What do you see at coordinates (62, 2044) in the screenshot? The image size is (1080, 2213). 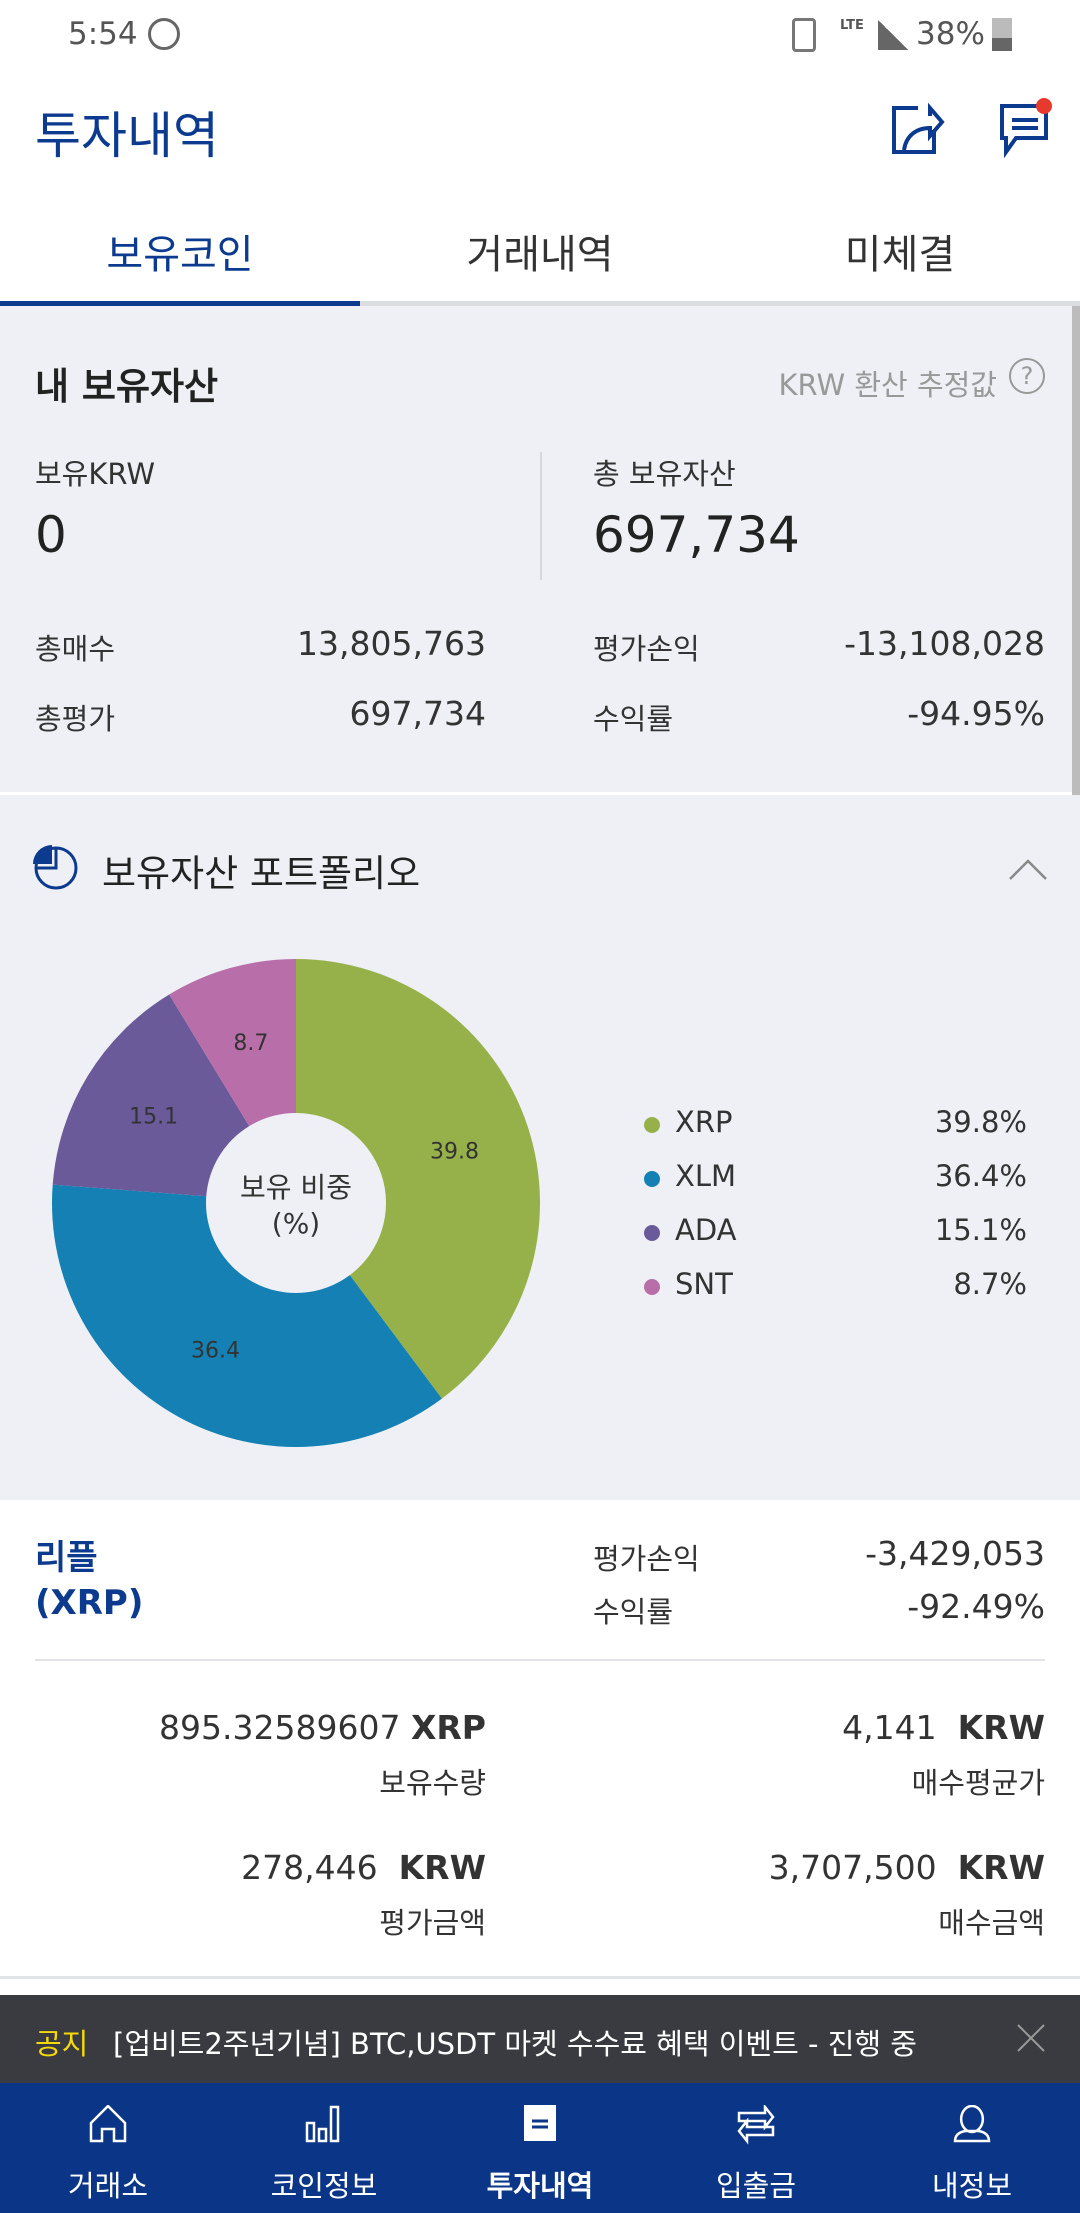 I see `notice-tag: 공지` at bounding box center [62, 2044].